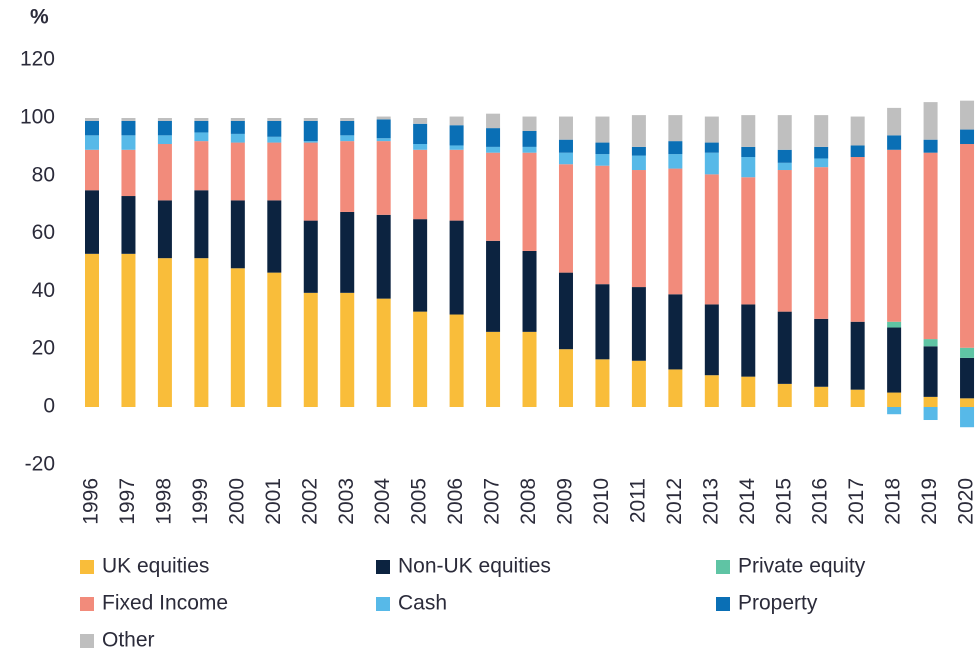 This screenshot has height=657, width=976. Describe the element at coordinates (309, 501) in the screenshot. I see `x-tick-label: 2002` at that location.